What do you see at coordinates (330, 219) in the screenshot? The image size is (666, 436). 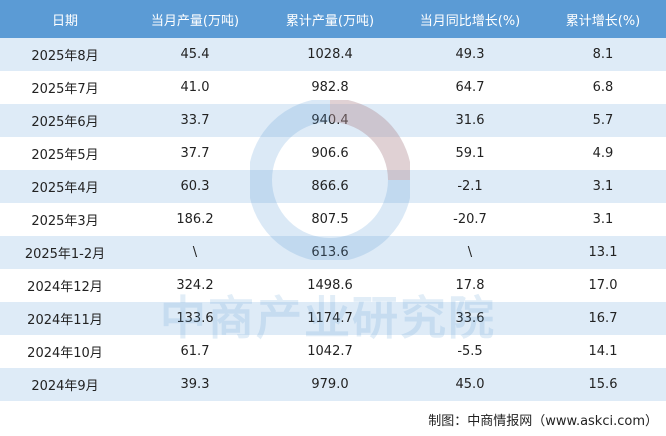 I see `table-cell: 807.5` at bounding box center [330, 219].